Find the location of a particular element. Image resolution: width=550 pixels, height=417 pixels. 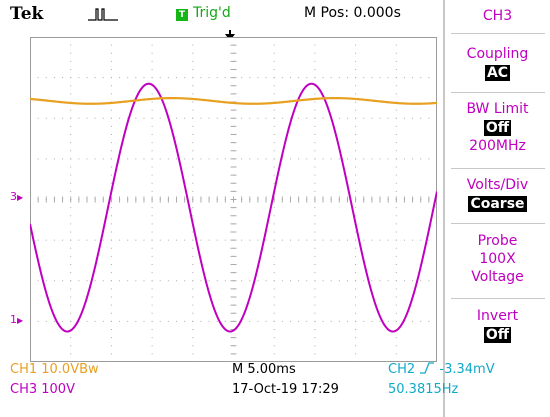

bw-limit-button: BW Limit Off 200MHz is located at coordinates (497, 127).